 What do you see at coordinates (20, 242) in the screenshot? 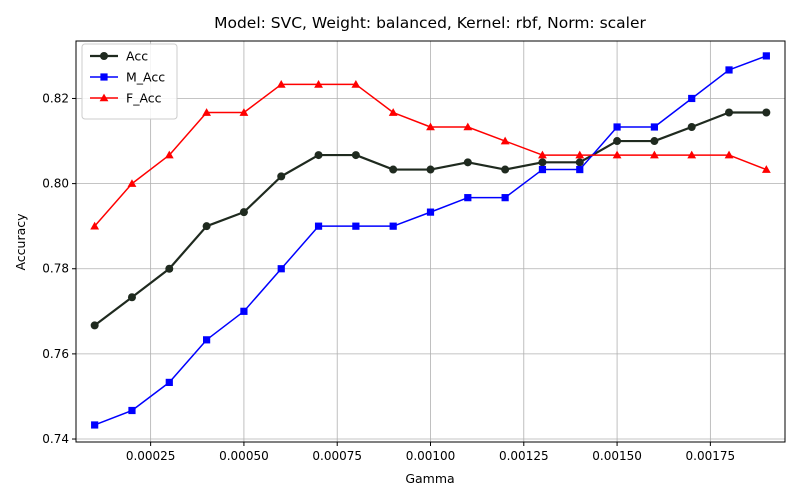
I see `y-axis-label: Accuracy` at bounding box center [20, 242].